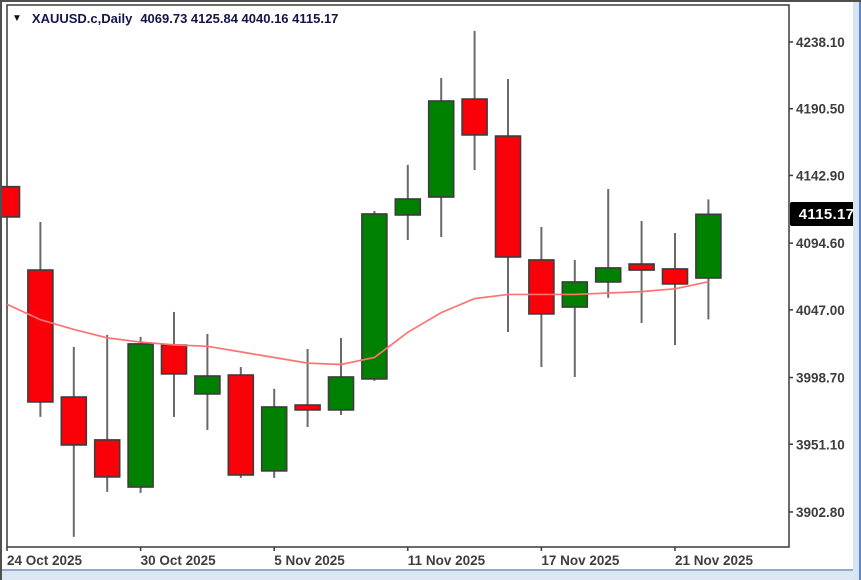  Describe the element at coordinates (820, 378) in the screenshot. I see `y-axis-label: 3998.70` at that location.